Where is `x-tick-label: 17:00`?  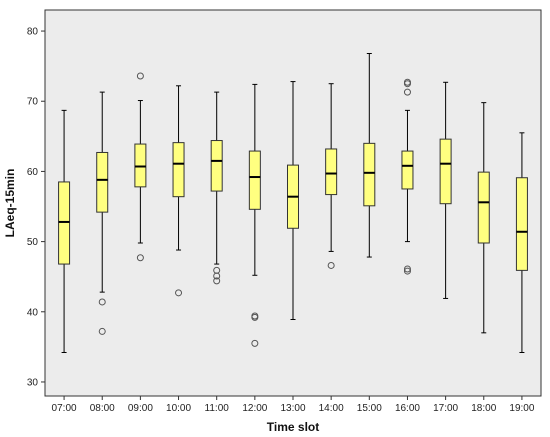 x-tick-label: 17:00 is located at coordinates (445, 408).